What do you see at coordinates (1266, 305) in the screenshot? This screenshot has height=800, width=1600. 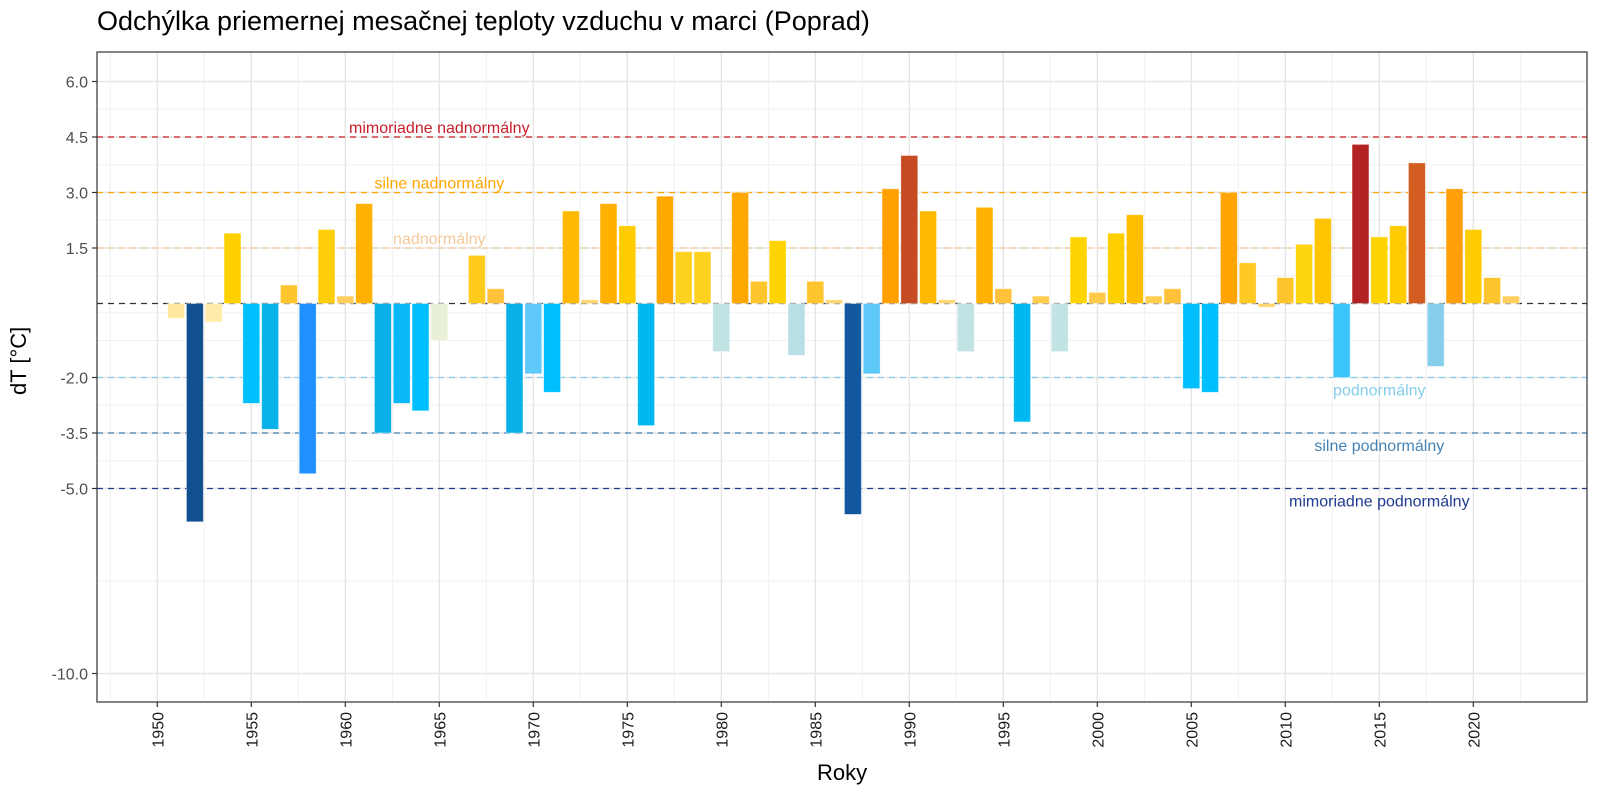 I see `bar-2009` at bounding box center [1266, 305].